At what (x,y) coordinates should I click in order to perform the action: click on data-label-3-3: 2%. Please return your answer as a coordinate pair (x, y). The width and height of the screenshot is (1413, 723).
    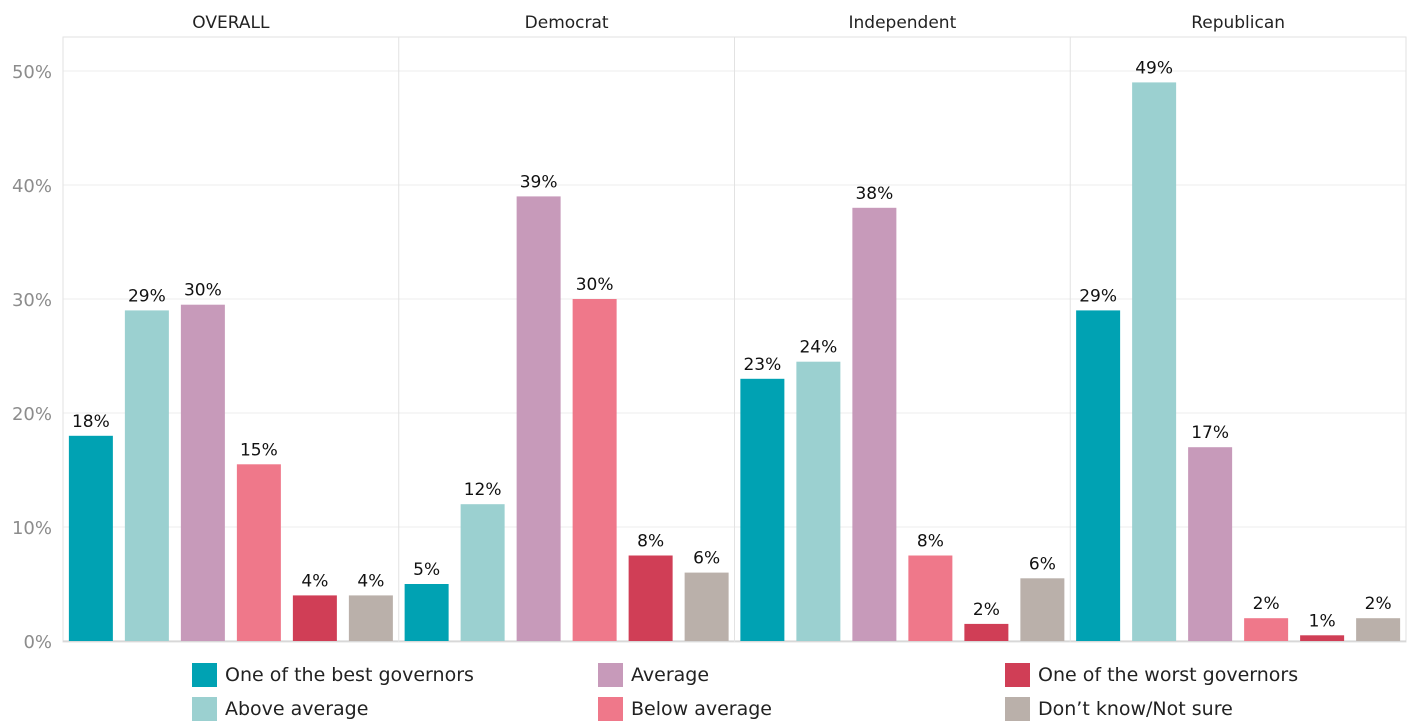
    Looking at the image, I should click on (1266, 604).